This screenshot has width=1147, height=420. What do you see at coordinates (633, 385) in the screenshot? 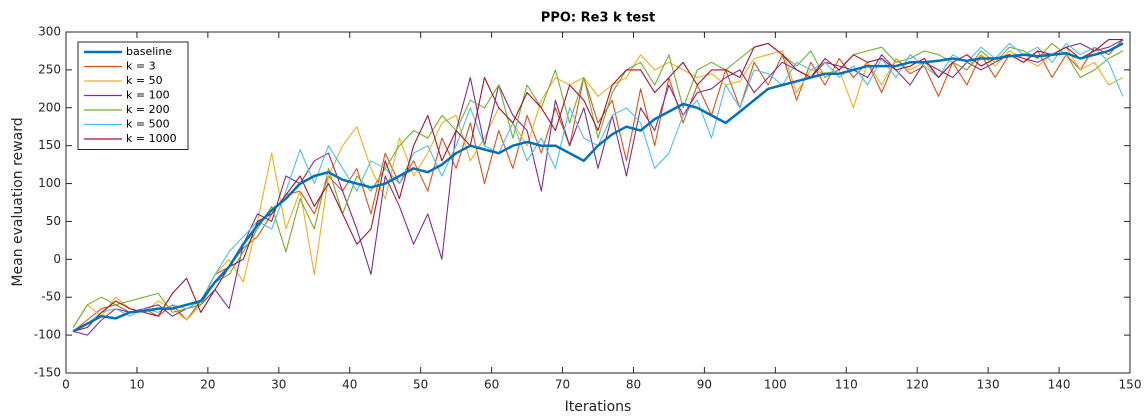
I see `x-tick-label: 80` at bounding box center [633, 385].